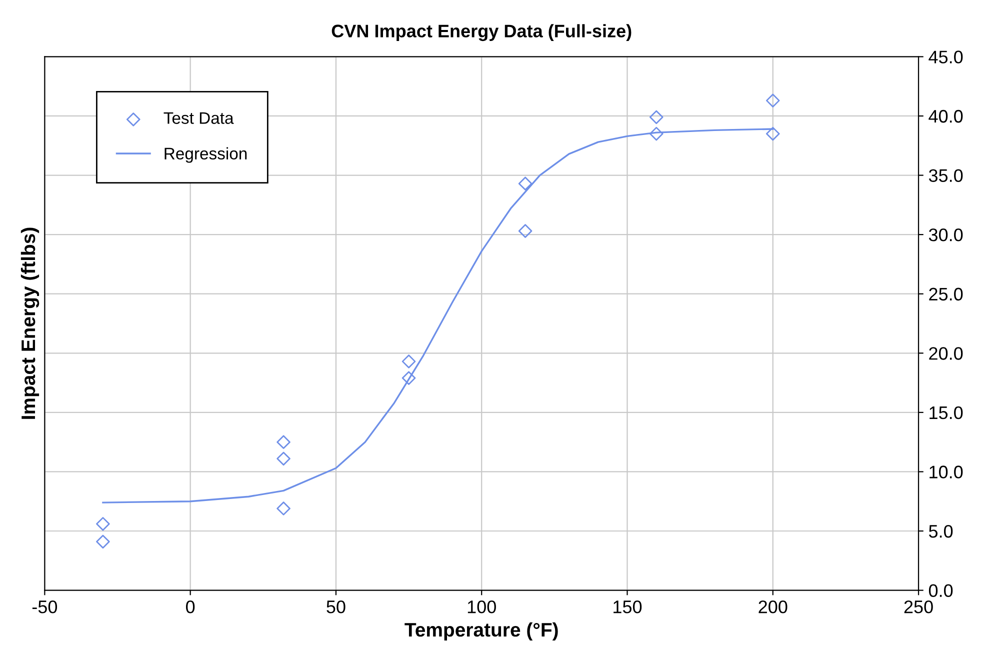  I want to click on x-tick-label: 150, so click(628, 607).